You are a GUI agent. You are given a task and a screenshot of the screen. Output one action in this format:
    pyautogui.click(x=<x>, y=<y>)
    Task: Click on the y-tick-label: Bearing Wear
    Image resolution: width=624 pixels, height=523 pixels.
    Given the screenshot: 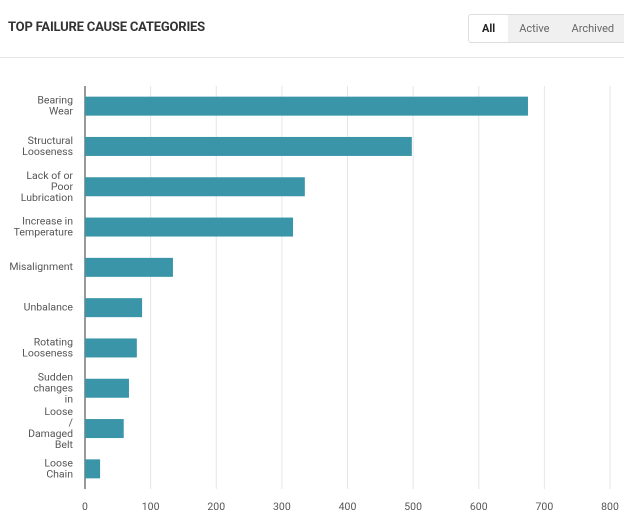 What is the action you would take?
    pyautogui.click(x=55, y=105)
    